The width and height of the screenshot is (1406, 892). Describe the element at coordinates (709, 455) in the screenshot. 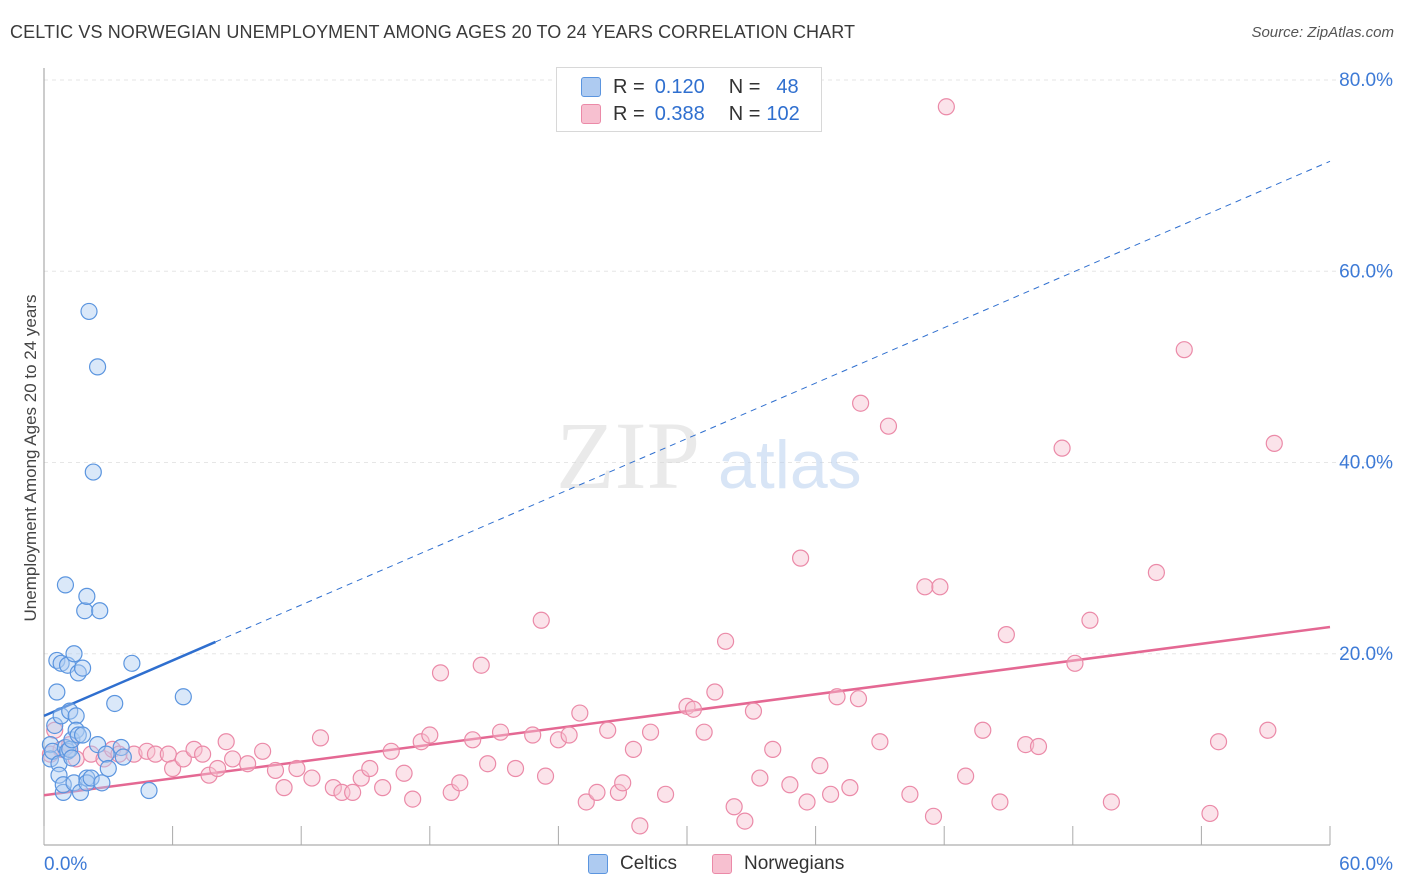

I see `watermark: ZIP atlas` at that location.